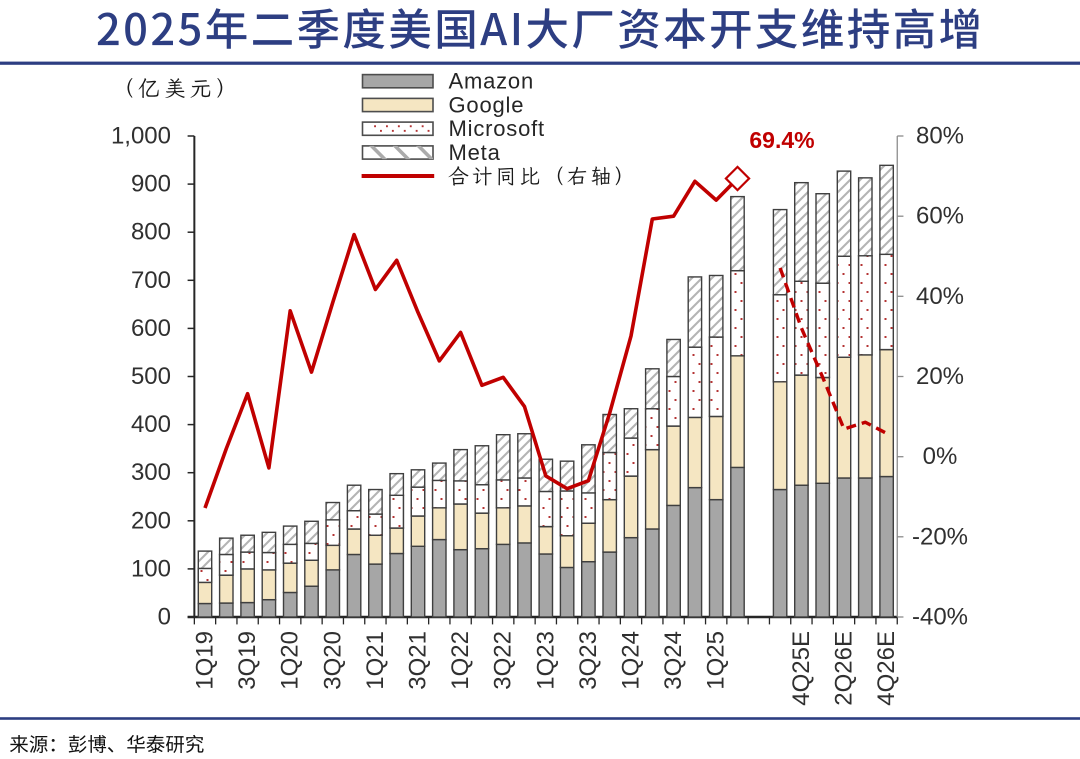 The image size is (1080, 759). I want to click on svg-text: 3Q22, so click(503, 660).